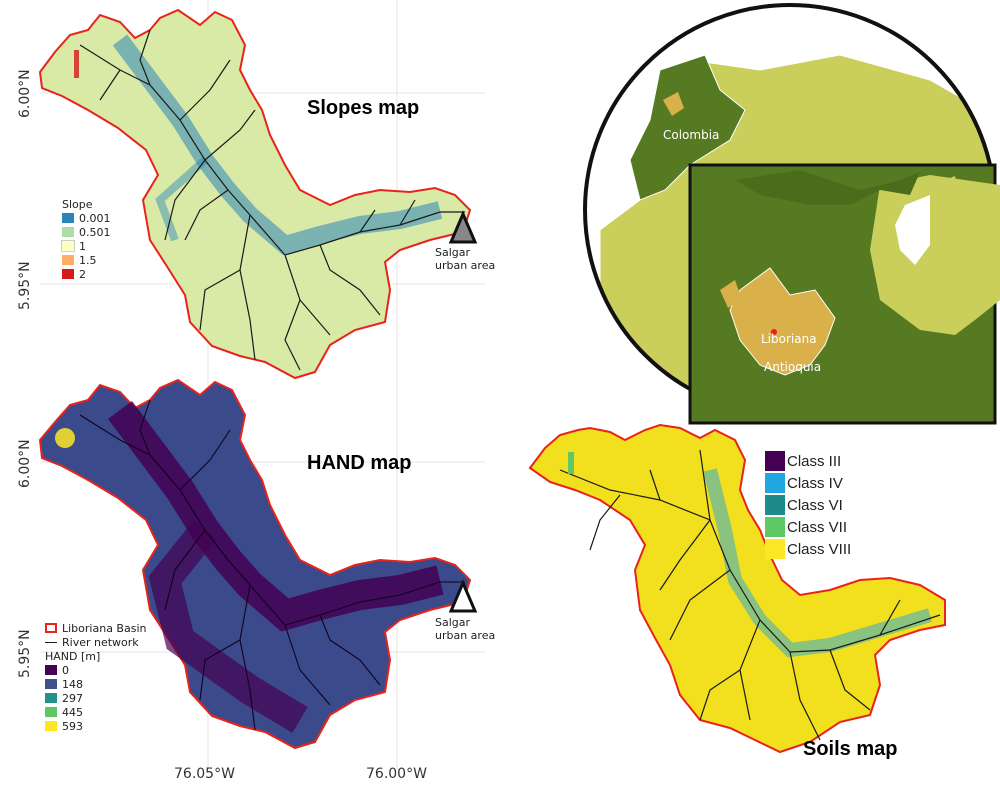 The height and width of the screenshot is (800, 1000). I want to click on soil-legend-item: Class VI, so click(808, 505).